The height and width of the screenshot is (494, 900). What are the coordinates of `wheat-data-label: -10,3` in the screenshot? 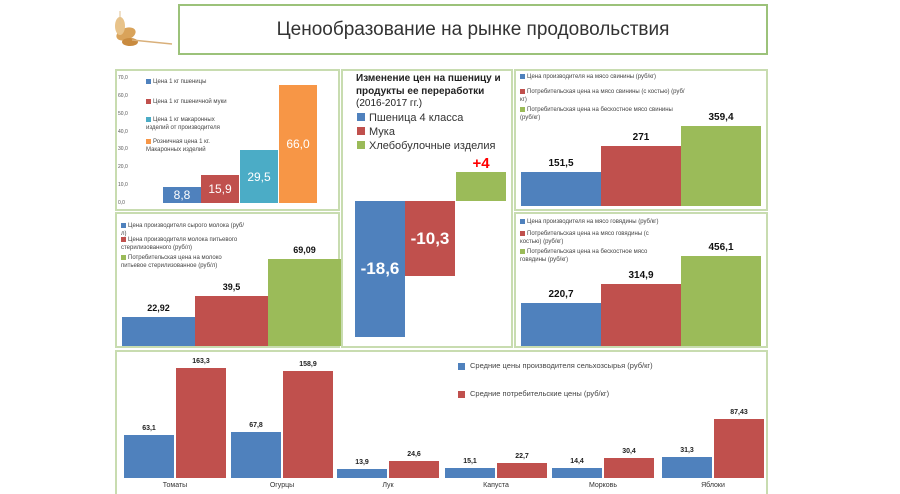 It's located at (430, 238).